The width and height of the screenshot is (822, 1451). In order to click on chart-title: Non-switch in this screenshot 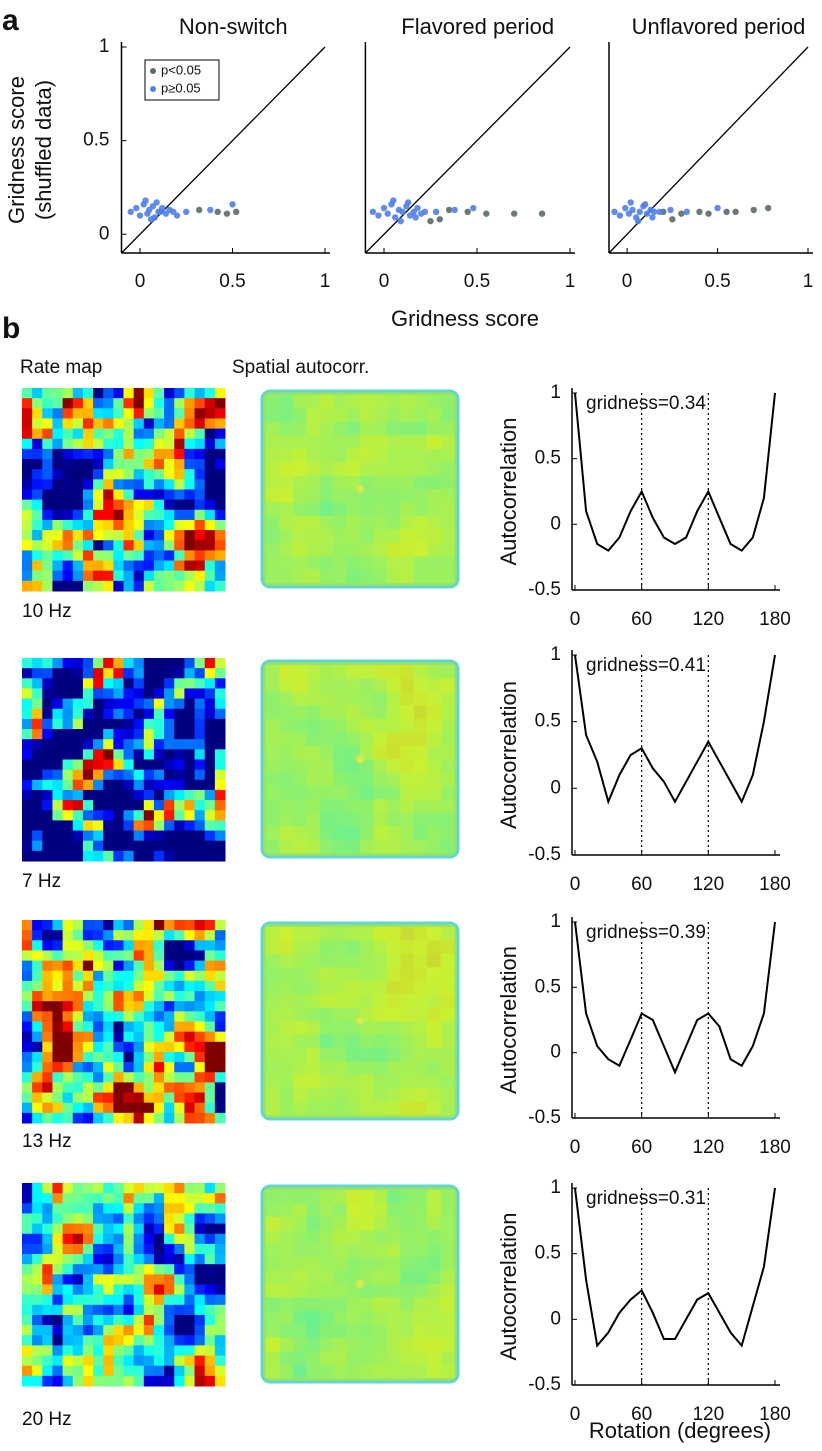, I will do `click(233, 26)`.